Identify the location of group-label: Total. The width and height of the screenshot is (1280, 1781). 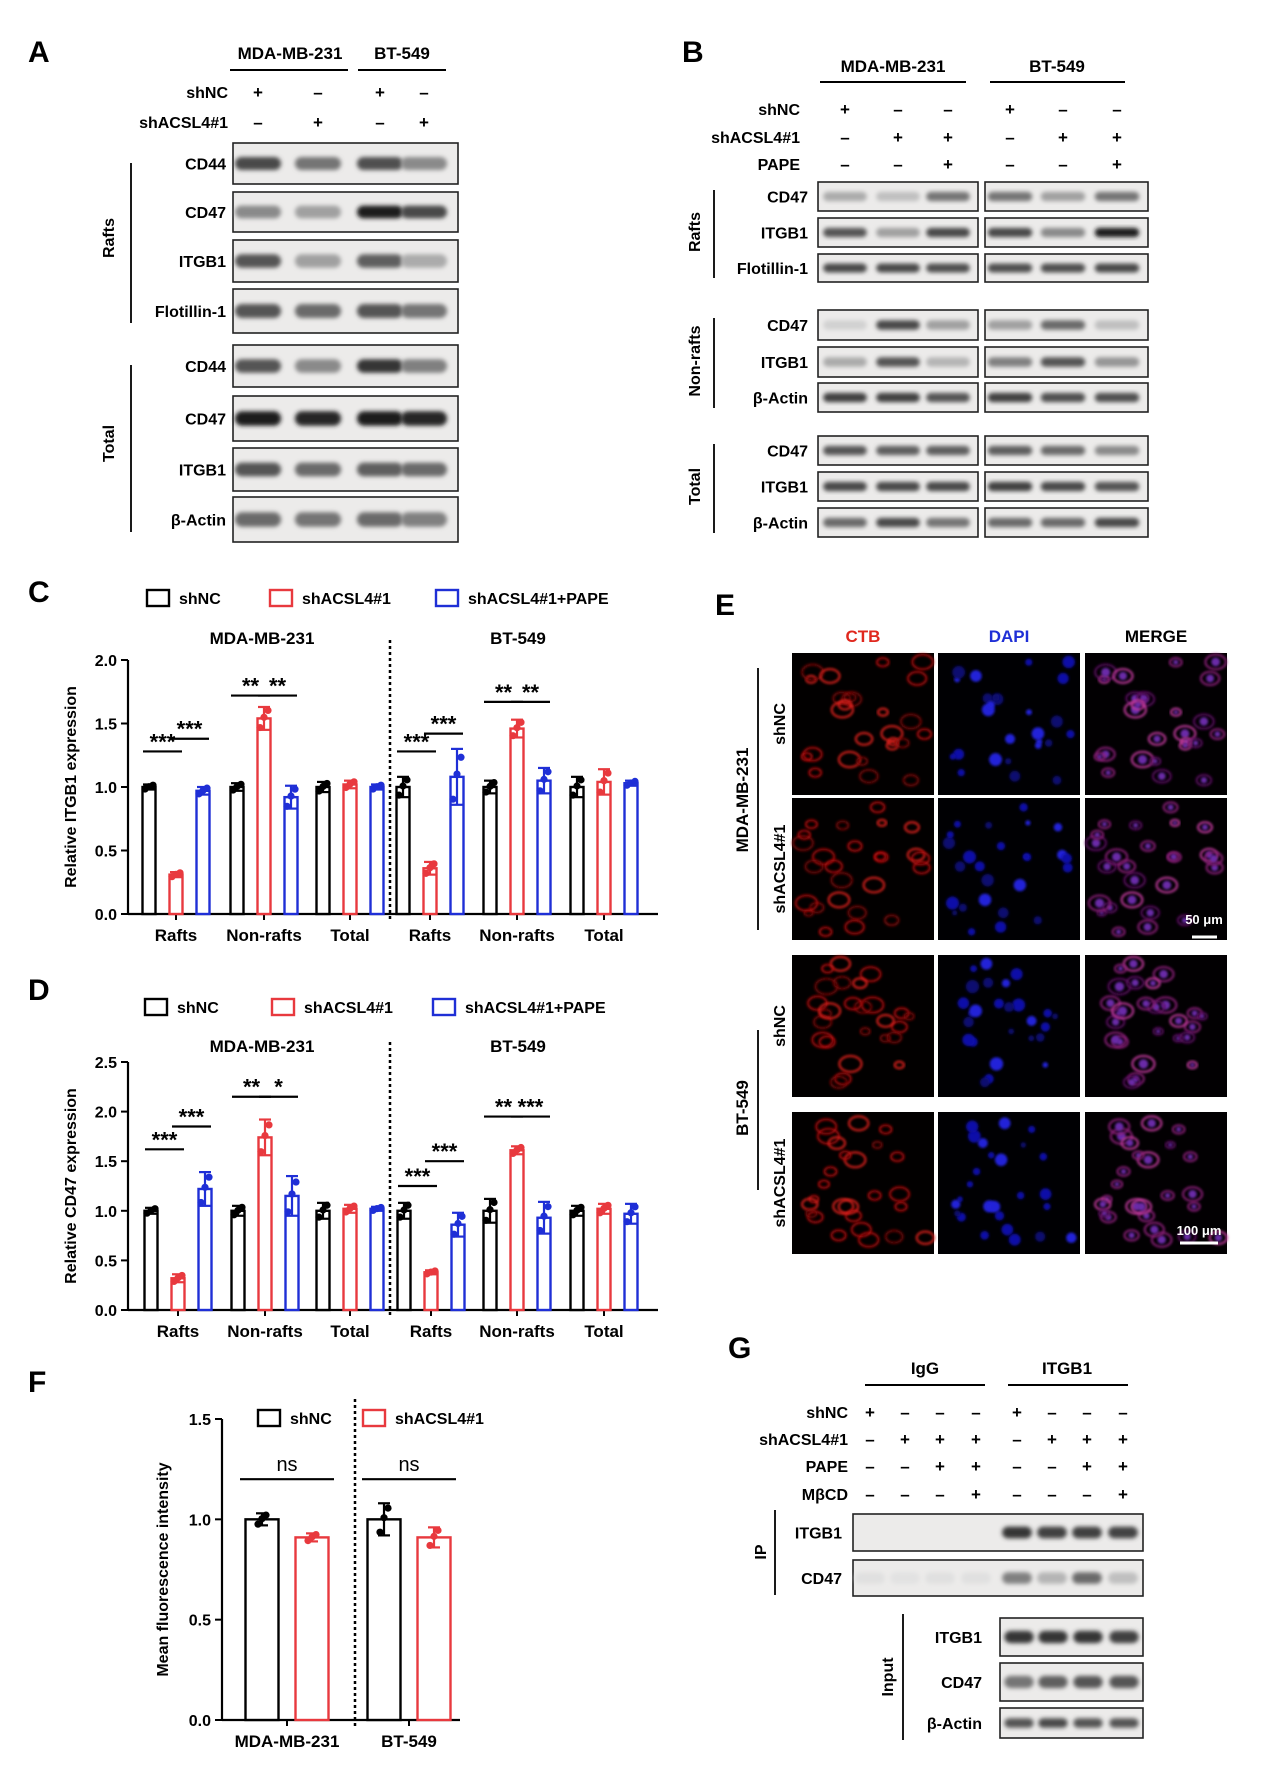
(109, 443).